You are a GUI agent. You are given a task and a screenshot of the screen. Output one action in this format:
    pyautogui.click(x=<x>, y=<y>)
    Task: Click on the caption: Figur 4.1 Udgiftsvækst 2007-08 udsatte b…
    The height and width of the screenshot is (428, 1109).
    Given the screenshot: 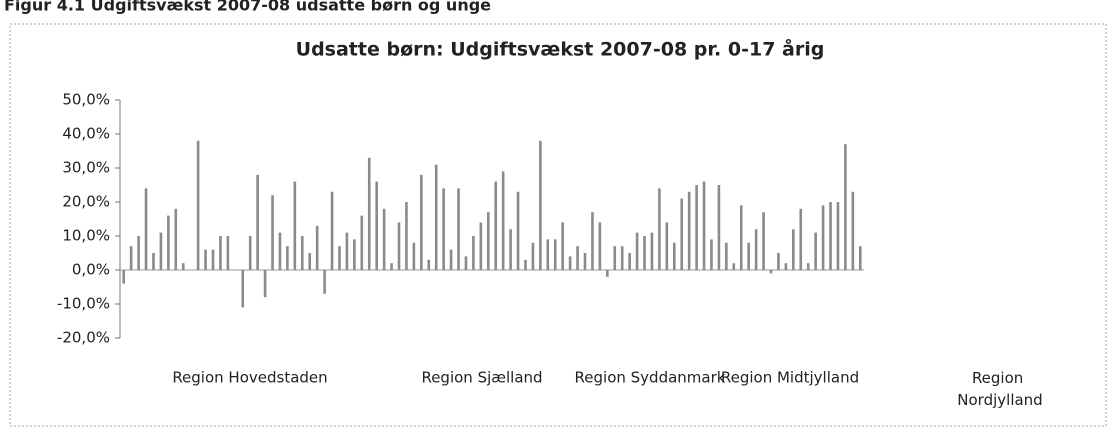 What is the action you would take?
    pyautogui.click(x=247, y=7)
    